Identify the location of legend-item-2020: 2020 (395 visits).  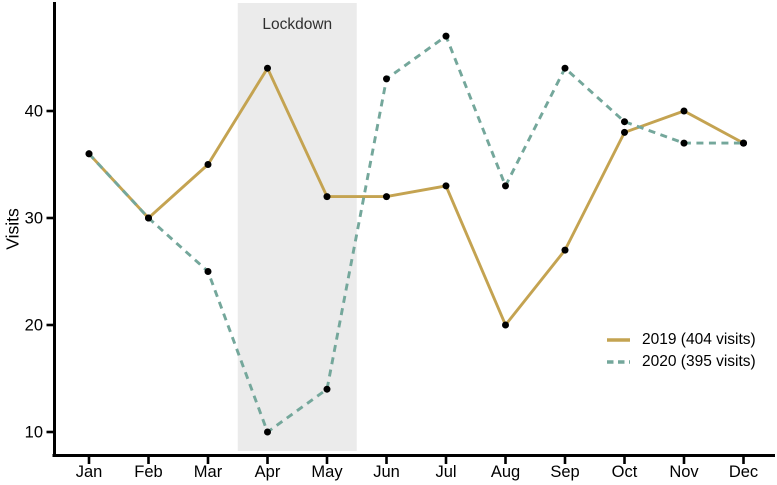
(681, 361).